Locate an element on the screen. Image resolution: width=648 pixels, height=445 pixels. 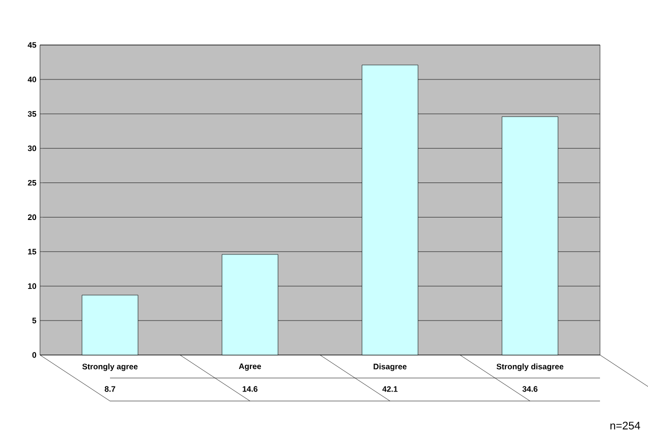
text: n=254 is located at coordinates (625, 426).